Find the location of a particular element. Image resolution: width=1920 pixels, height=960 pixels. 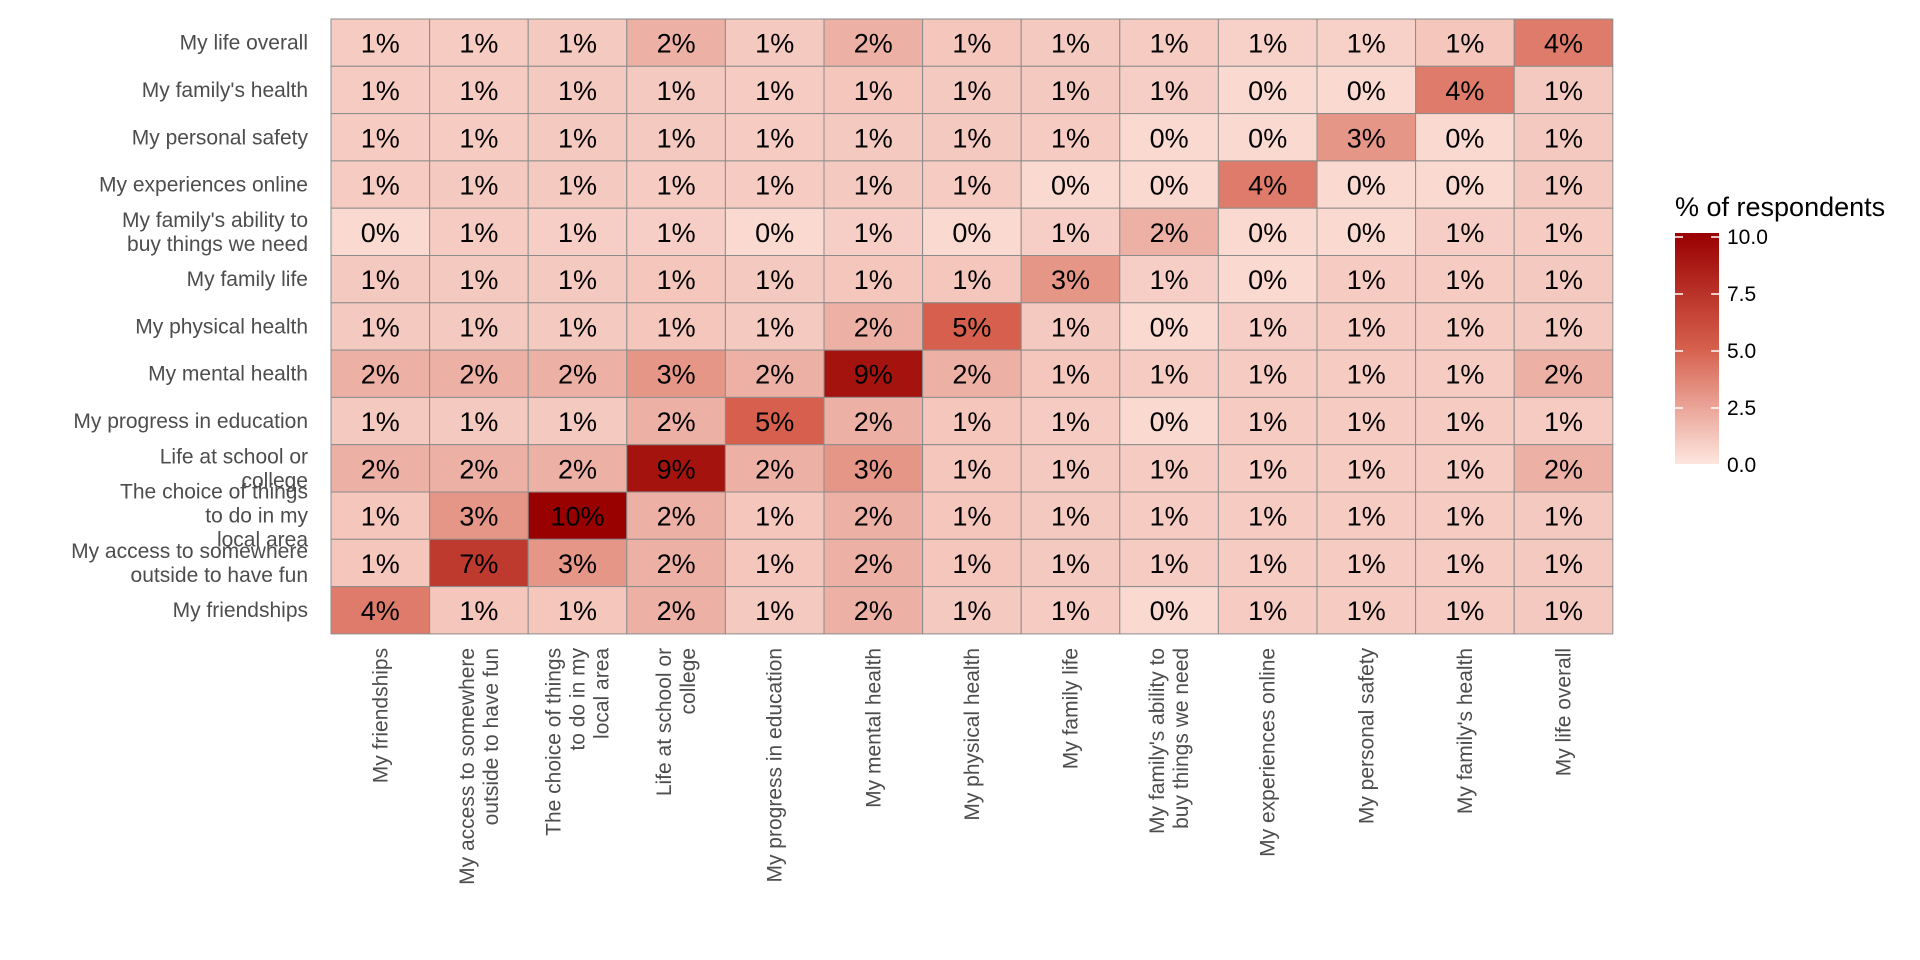

y-tick-label: My family's health is located at coordinates (225, 90).